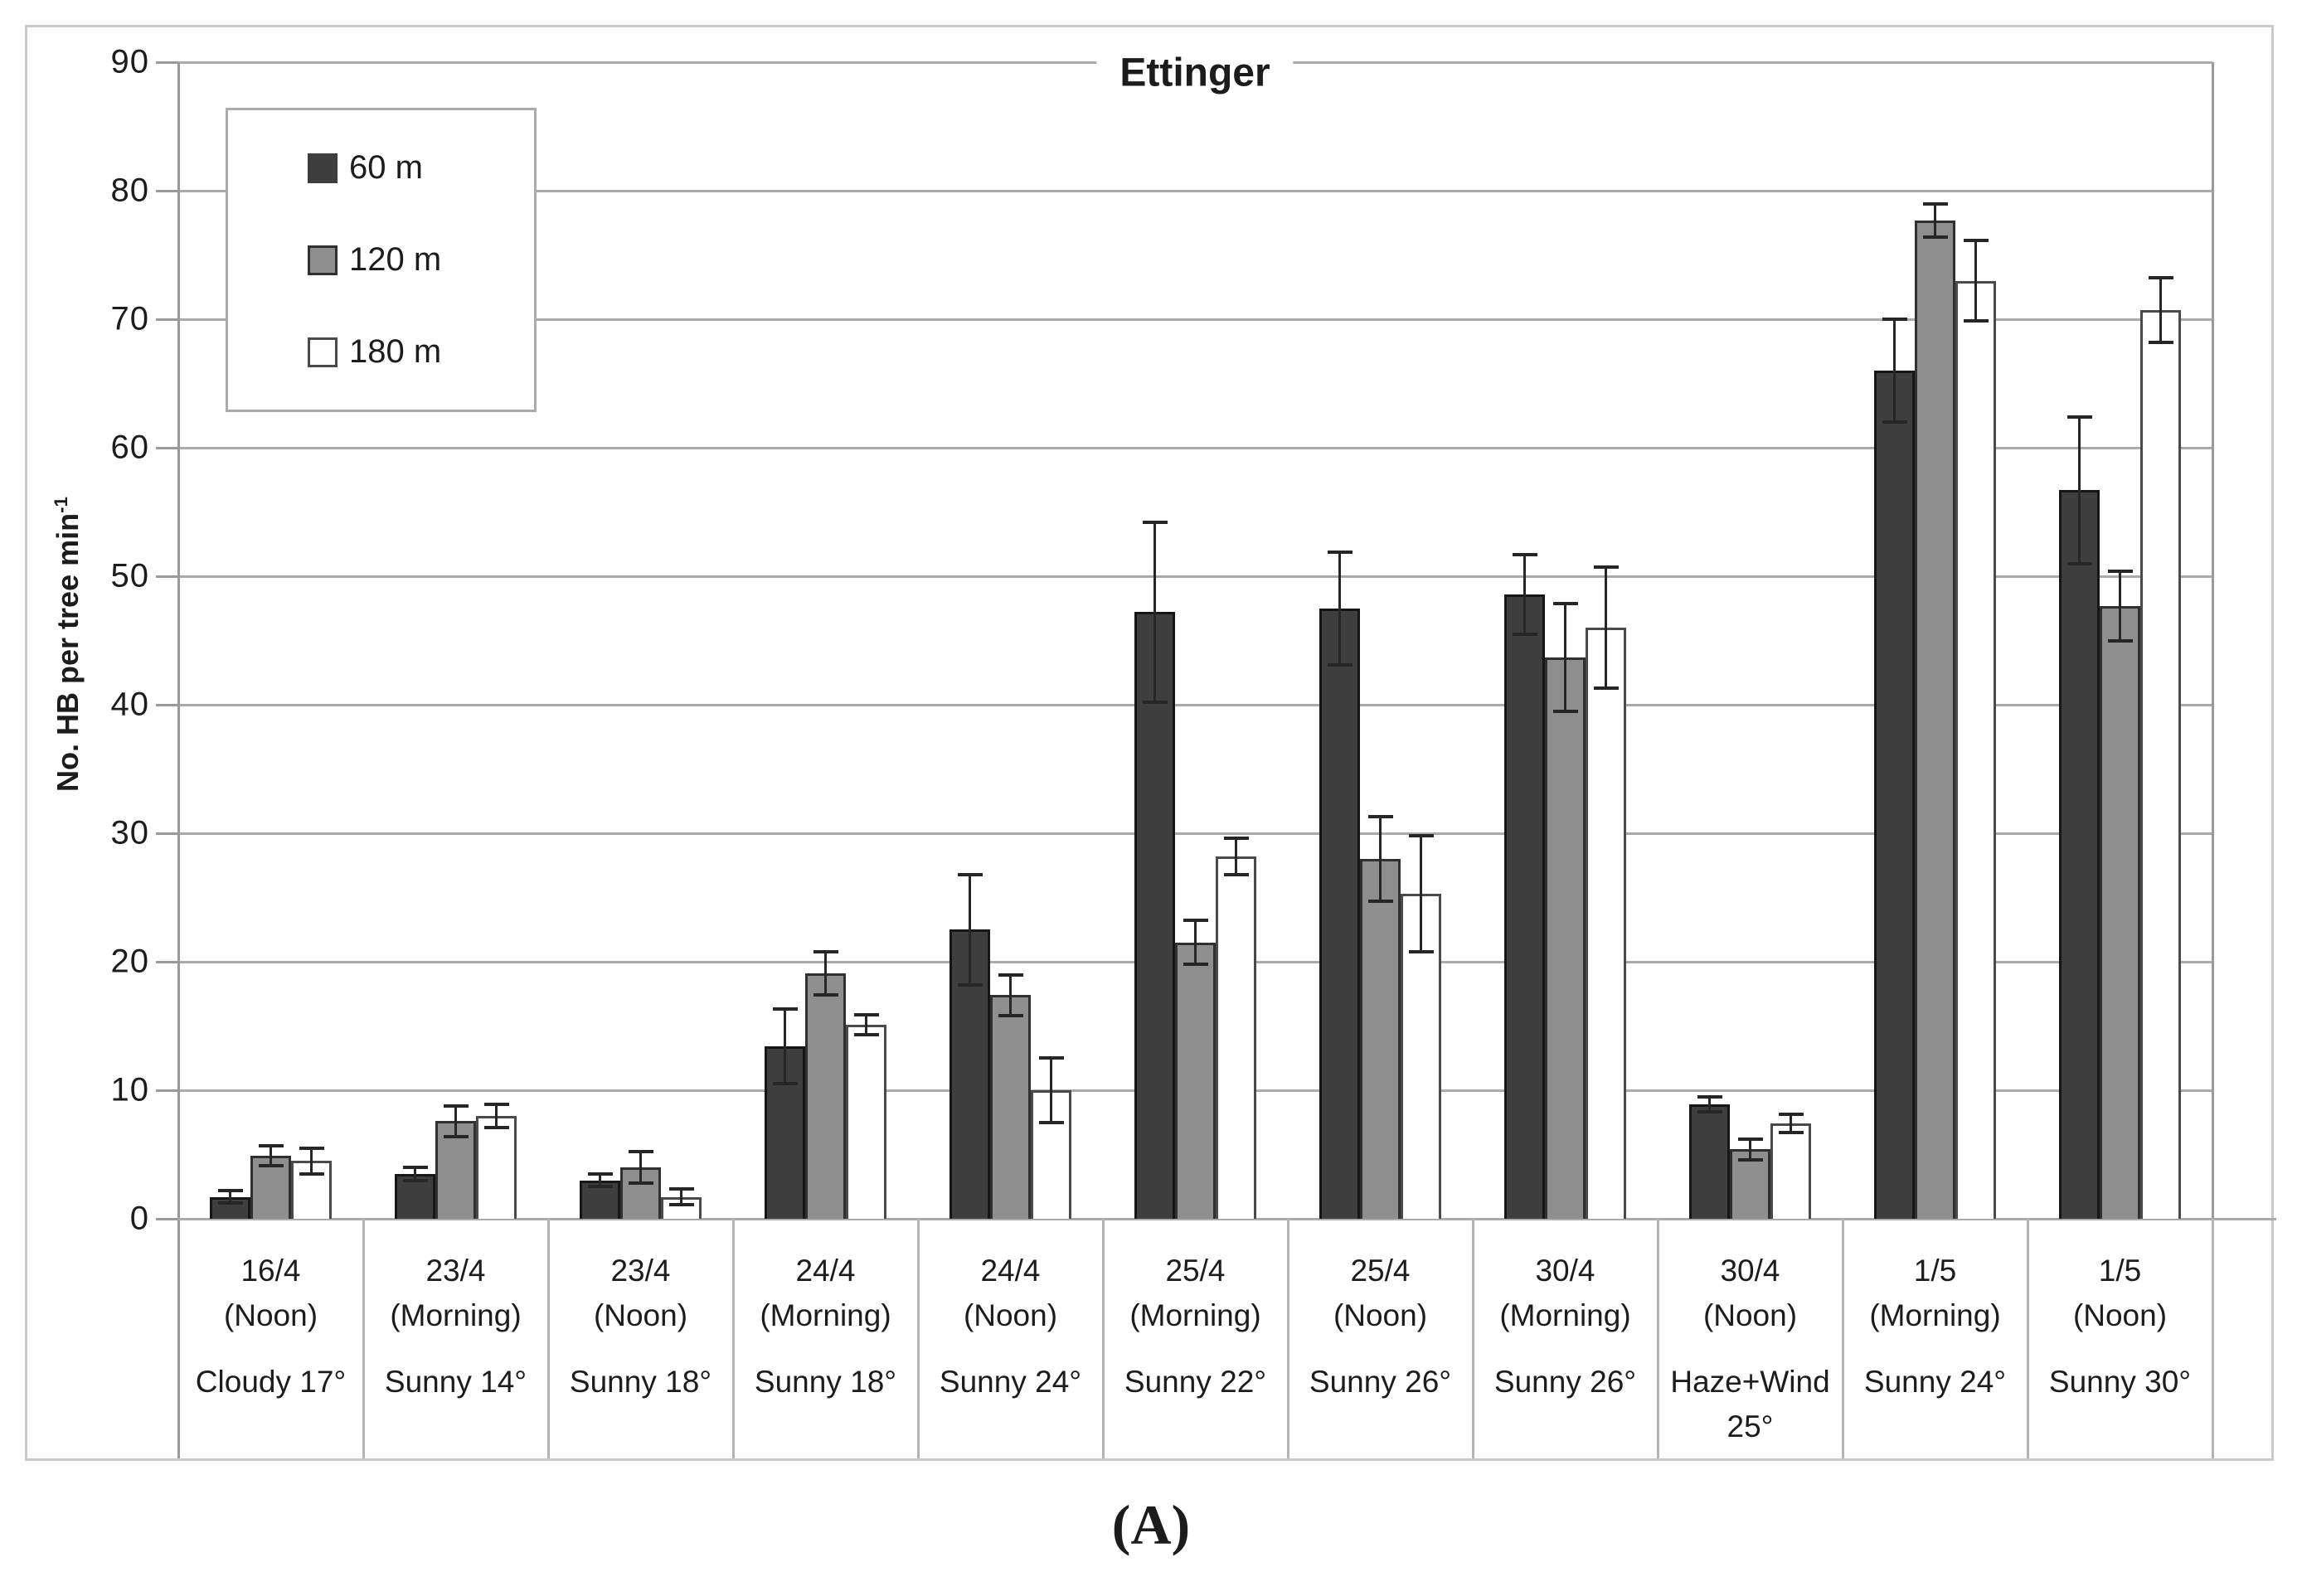  I want to click on legend-swatch-180m, so click(323, 352).